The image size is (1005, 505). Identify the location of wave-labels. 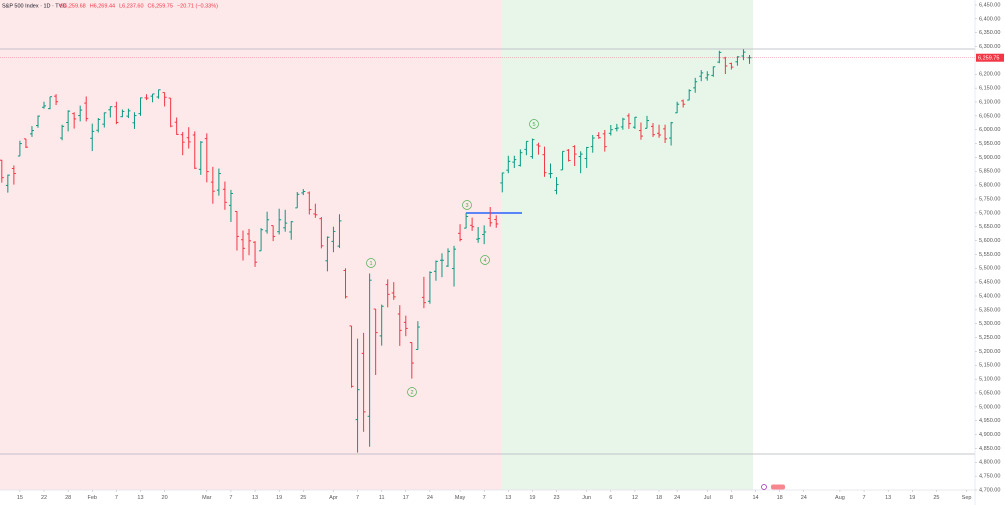
(452, 258).